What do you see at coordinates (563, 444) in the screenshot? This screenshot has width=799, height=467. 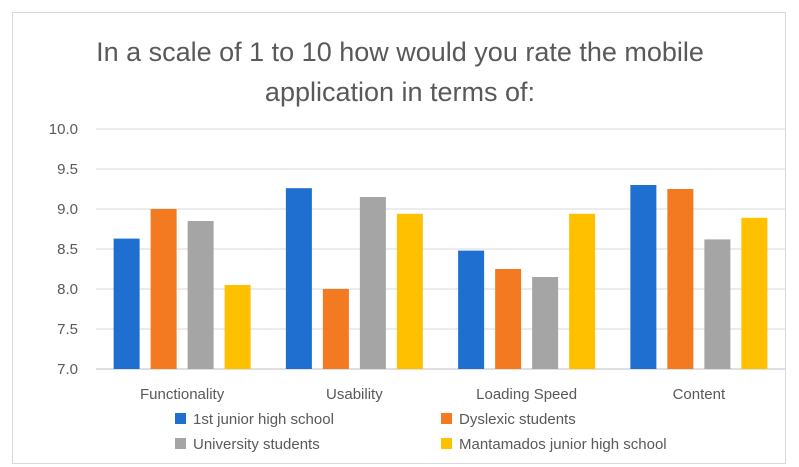 I see `legend-label: Mantamados junior high school` at bounding box center [563, 444].